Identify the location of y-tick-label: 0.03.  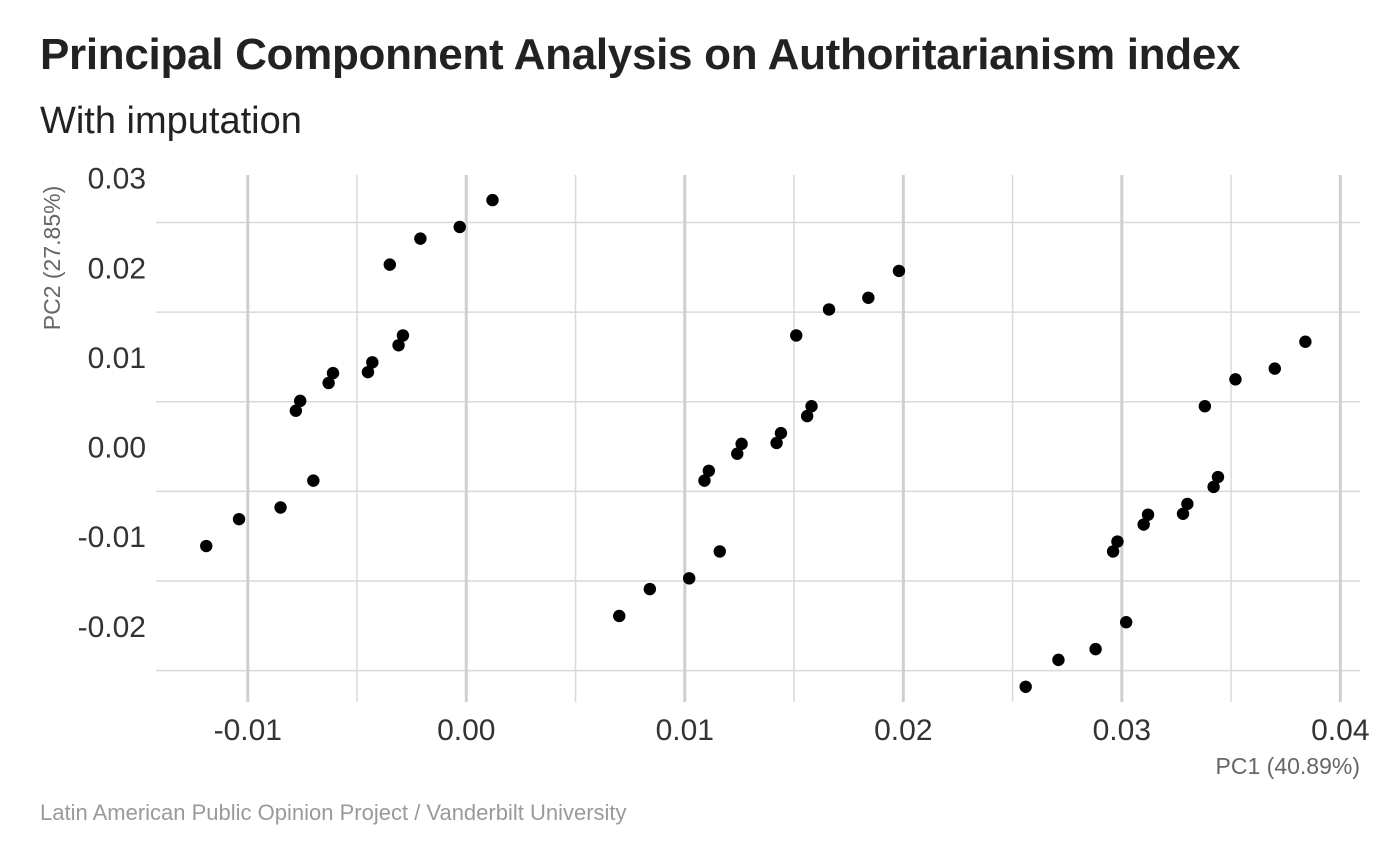
(117, 179).